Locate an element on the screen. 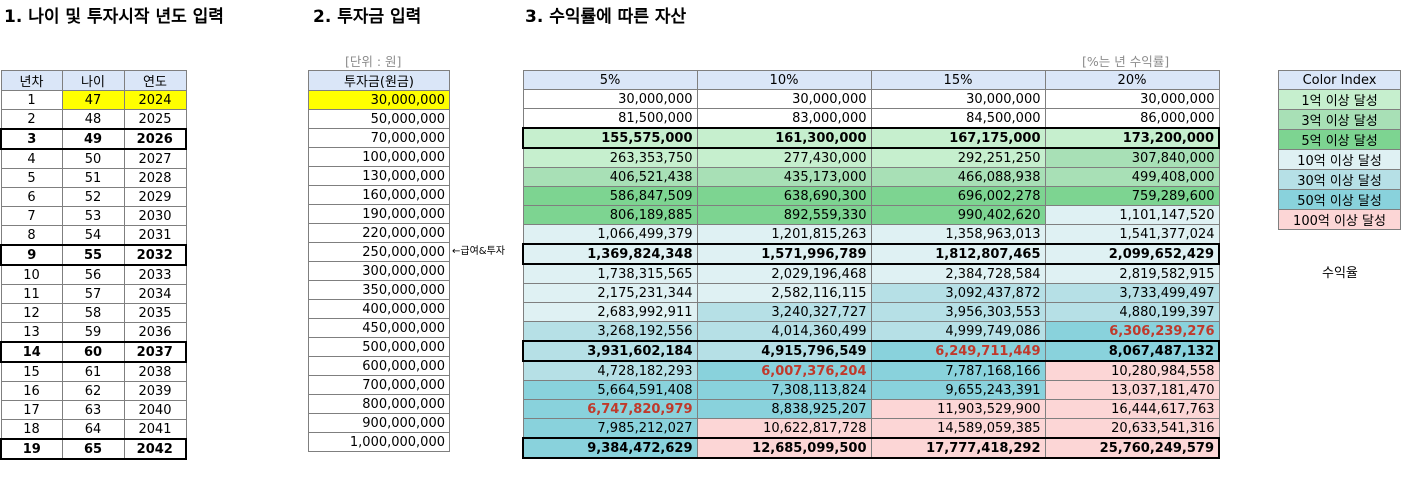 The image size is (1402, 499). age-cell: 57 is located at coordinates (93, 294).